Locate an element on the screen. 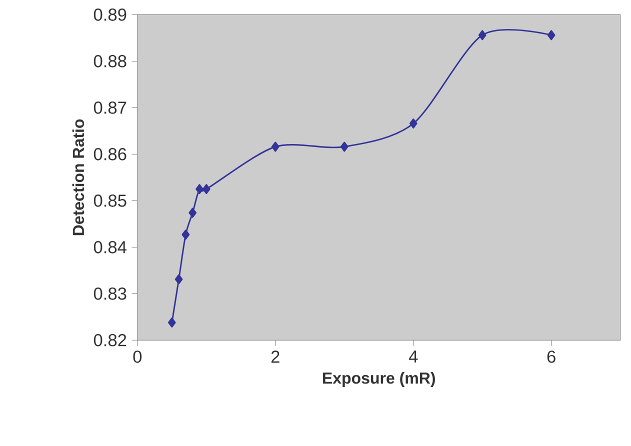 This screenshot has height=446, width=631. y-tick-label: 0.88 is located at coordinates (110, 61).